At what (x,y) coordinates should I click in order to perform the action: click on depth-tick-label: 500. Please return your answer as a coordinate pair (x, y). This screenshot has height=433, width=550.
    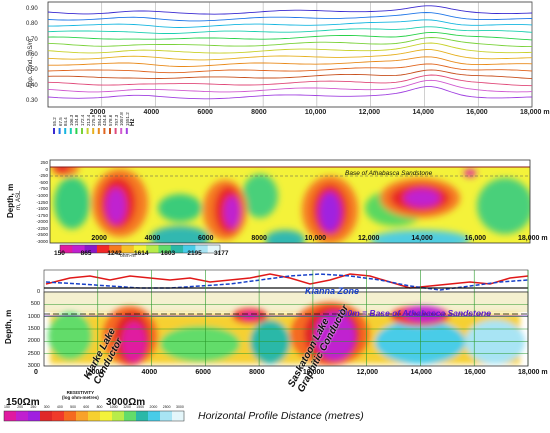
    Looking at the image, I should click on (35, 304).